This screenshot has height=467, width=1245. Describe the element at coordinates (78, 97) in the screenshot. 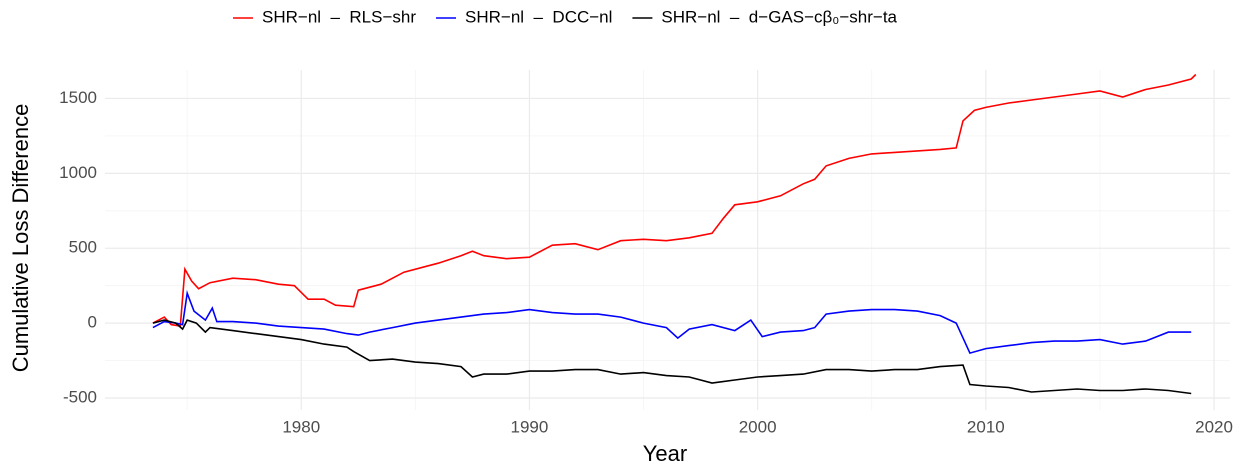

I see `y-tick-label: 1500` at that location.